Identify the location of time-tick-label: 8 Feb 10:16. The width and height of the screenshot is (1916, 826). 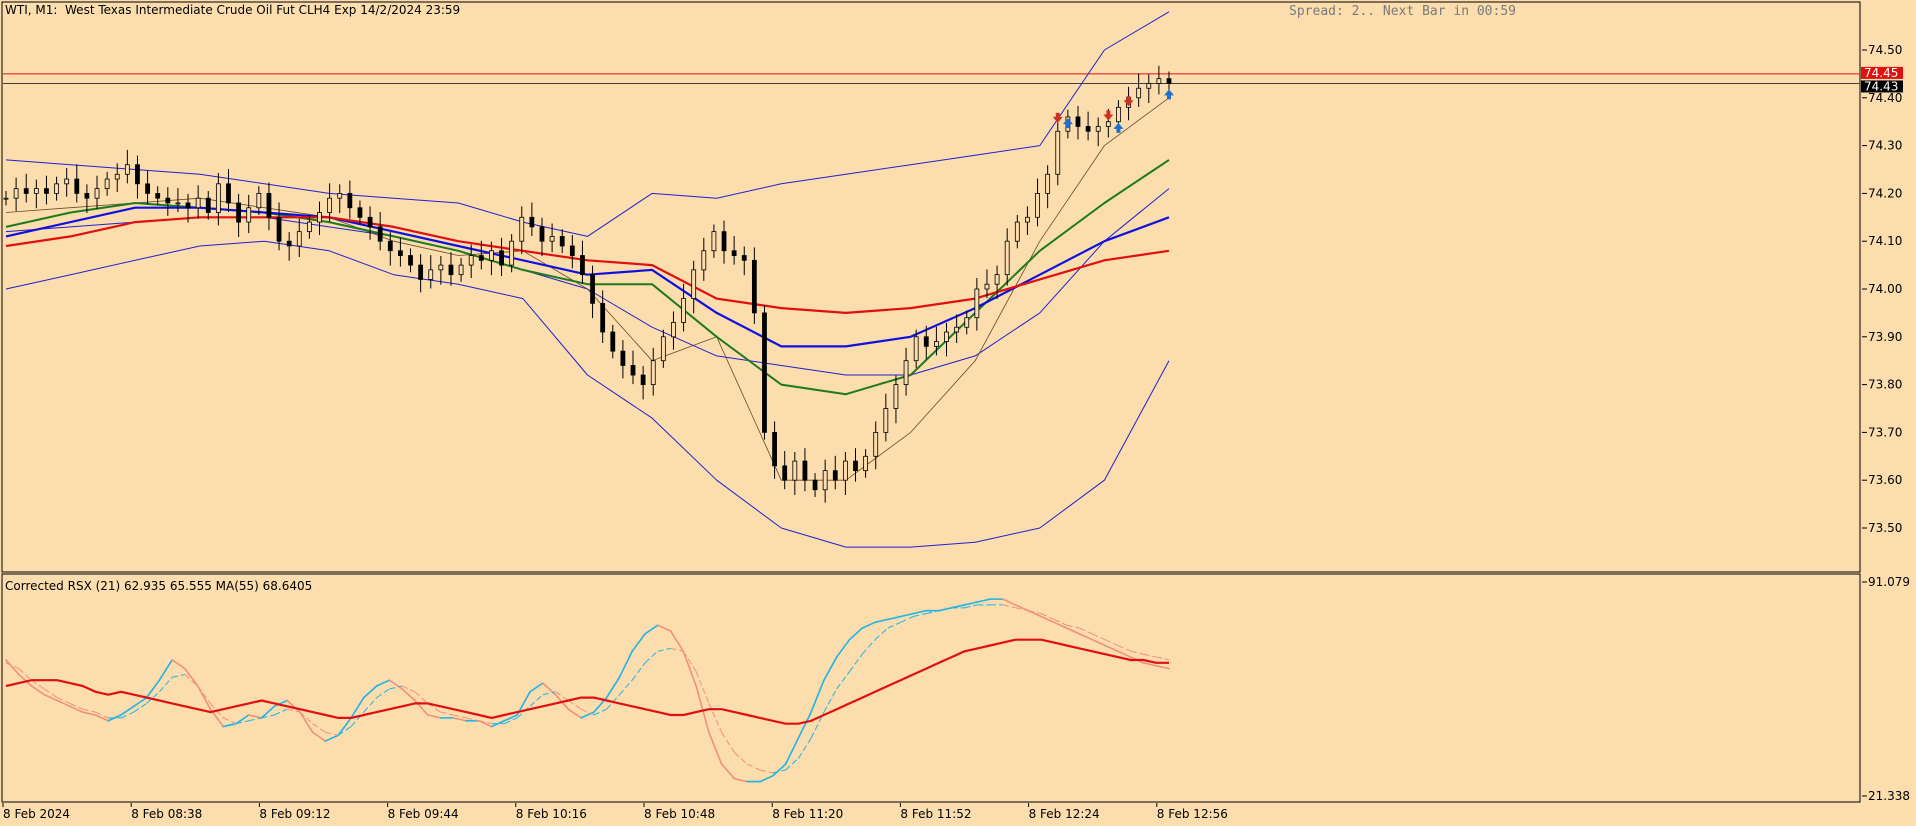
(551, 814).